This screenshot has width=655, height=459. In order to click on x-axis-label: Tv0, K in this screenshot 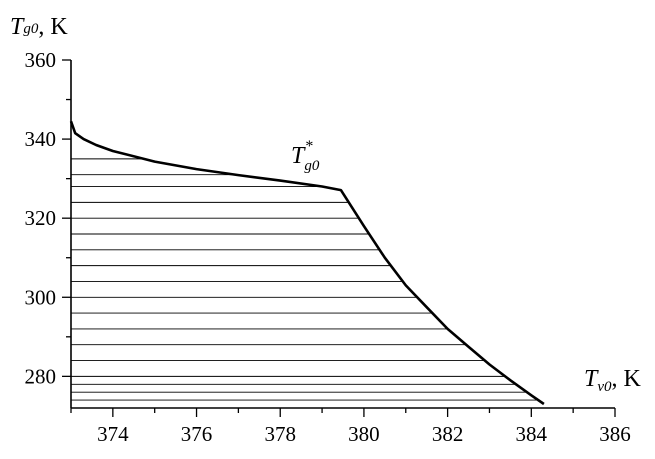, I will do `click(613, 380)`.